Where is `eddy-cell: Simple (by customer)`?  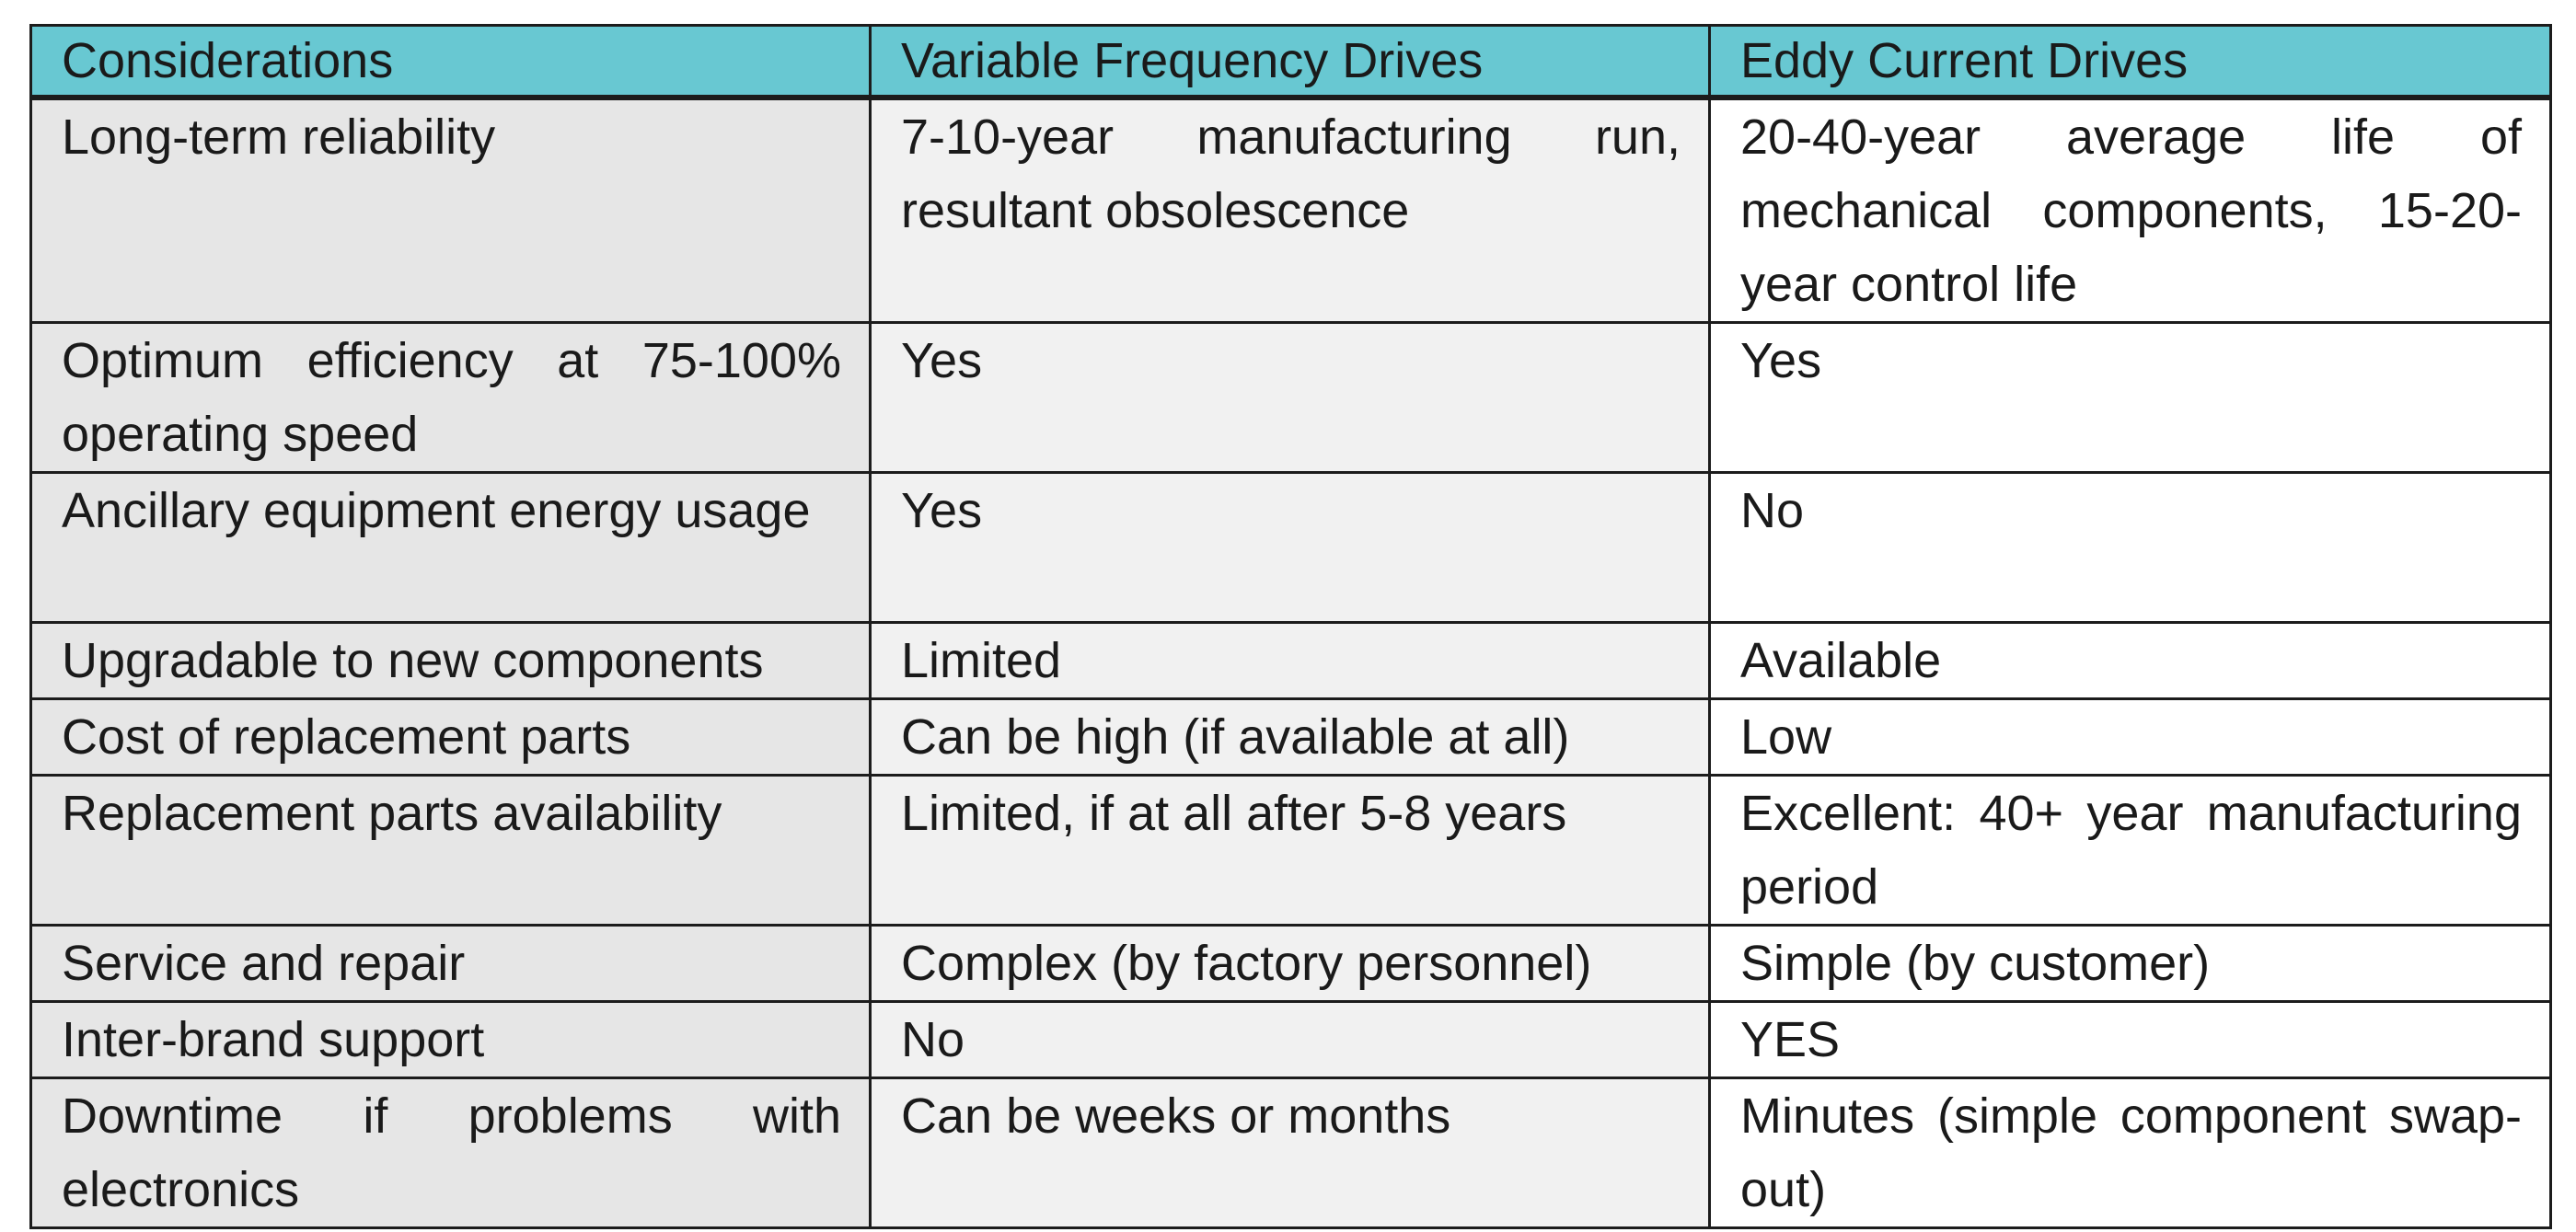
eddy-cell: Simple (by customer) is located at coordinates (2130, 963).